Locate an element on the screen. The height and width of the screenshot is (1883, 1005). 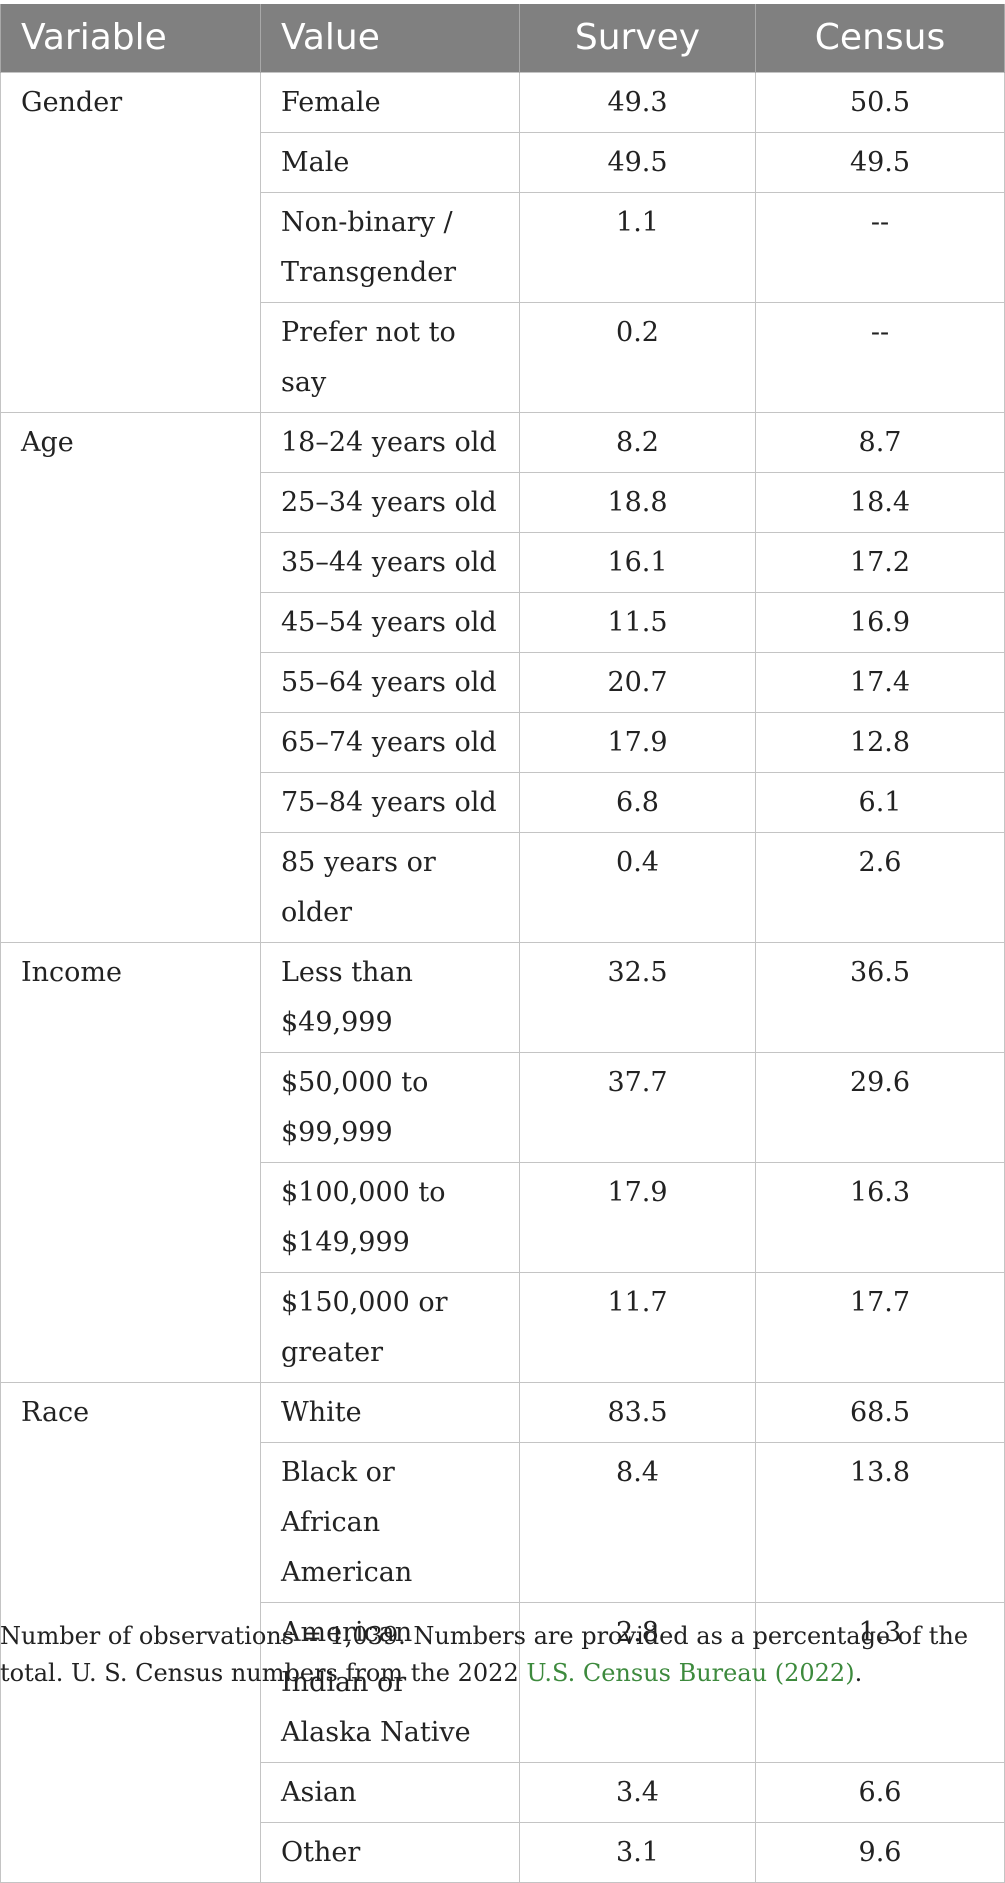
table-row: 75–84 years old 6.8 6.1 is located at coordinates (503, 802).